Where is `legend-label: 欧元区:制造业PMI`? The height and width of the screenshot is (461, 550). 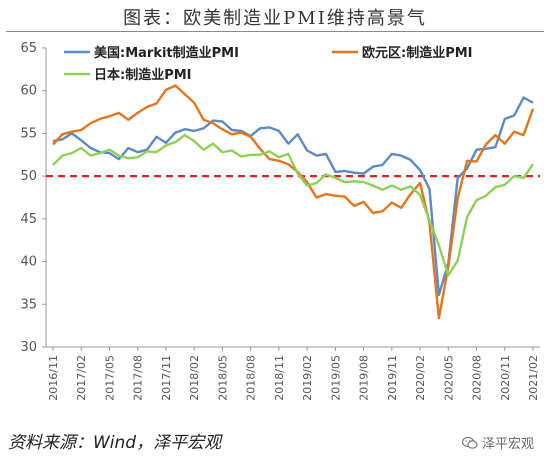 legend-label: 欧元区:制造业PMI is located at coordinates (417, 53).